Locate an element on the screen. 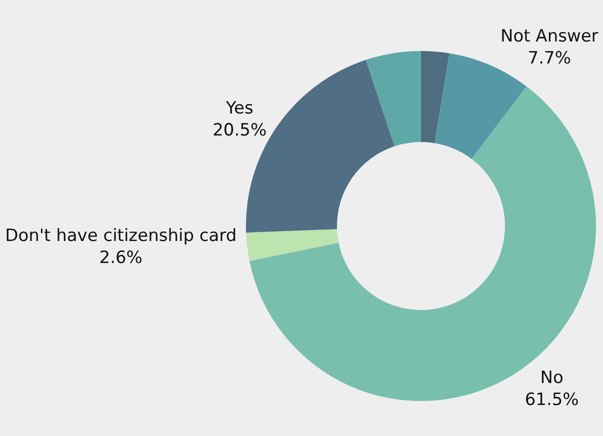 This screenshot has height=436, width=603. slice-label: Don't have citizenship card is located at coordinates (121, 236).